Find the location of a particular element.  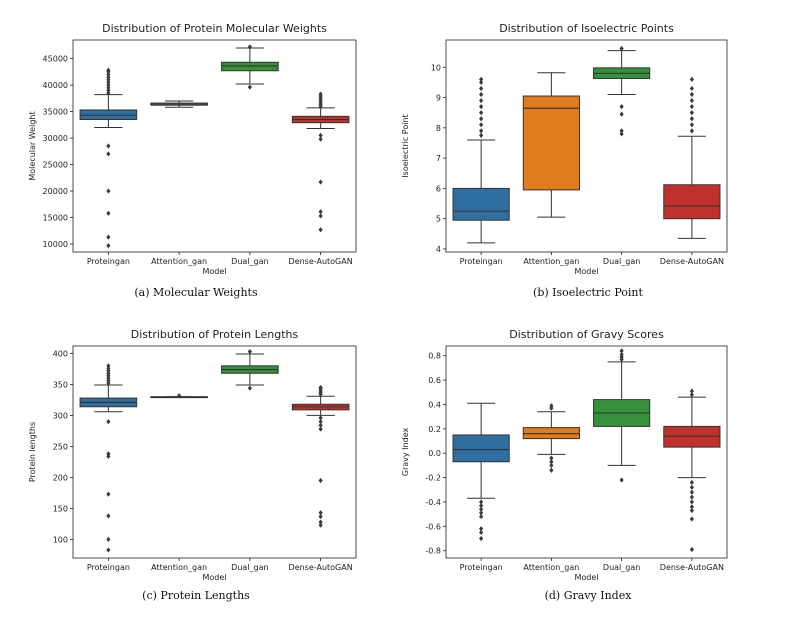

y-tick-label: 0.8 is located at coordinates (434, 356).